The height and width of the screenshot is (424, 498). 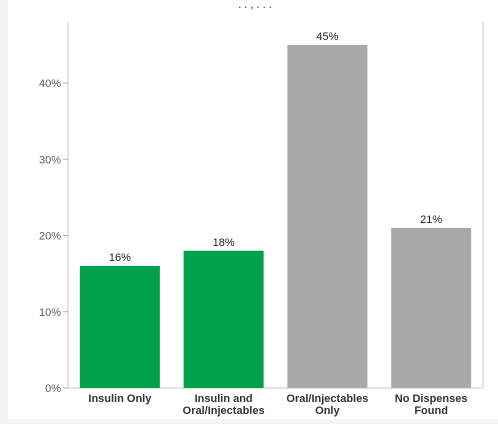 I want to click on chart-title-fragment: . . , . . ., so click(x=255, y=5).